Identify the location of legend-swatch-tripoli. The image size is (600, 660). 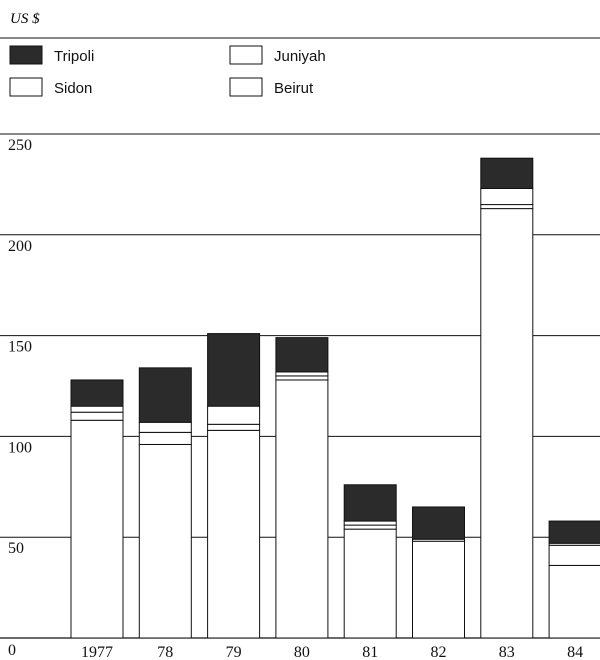
(26, 55).